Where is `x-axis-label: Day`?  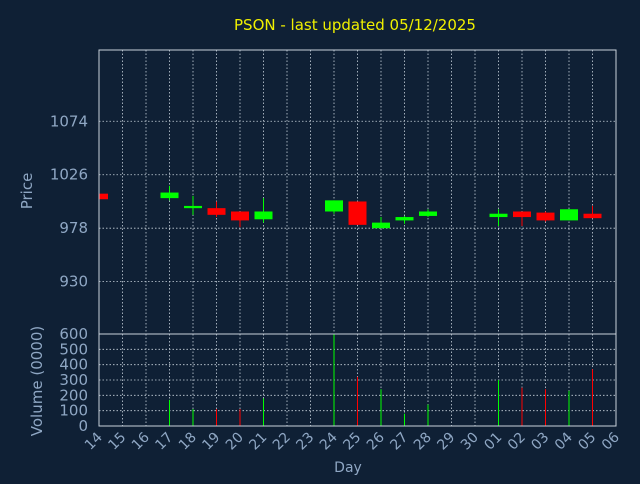
x-axis-label: Day is located at coordinates (348, 468).